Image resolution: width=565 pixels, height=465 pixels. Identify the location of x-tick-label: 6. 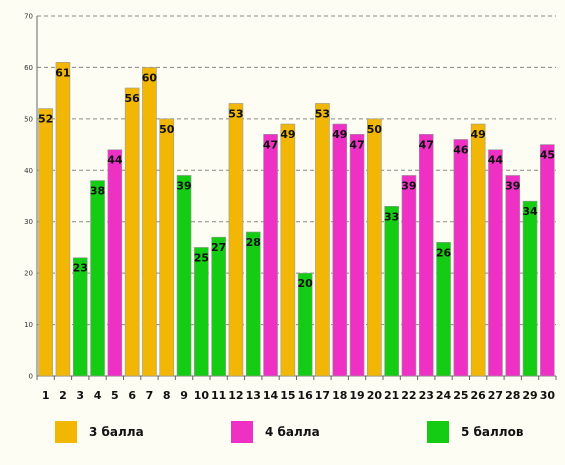
(132, 395).